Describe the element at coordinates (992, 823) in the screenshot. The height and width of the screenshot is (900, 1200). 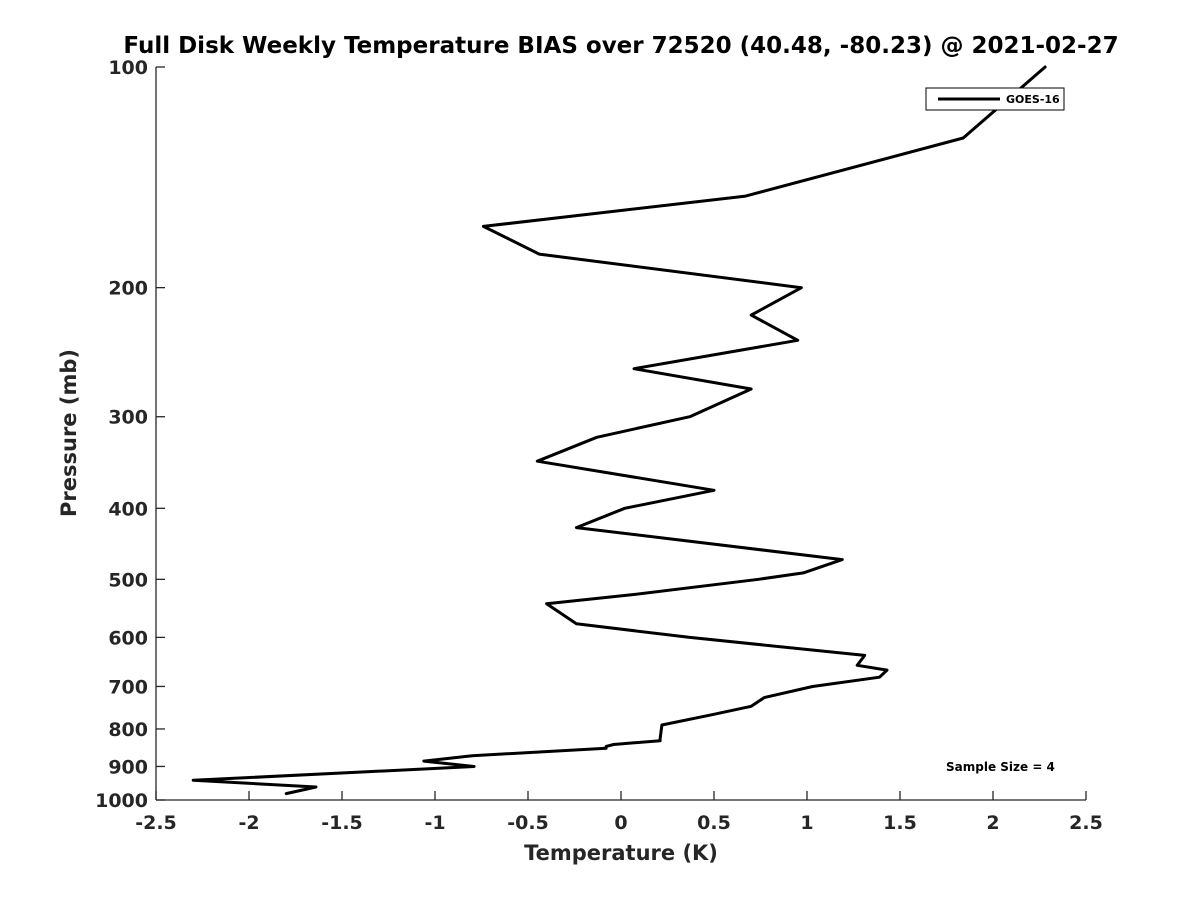
I see `x-tick-label: 2` at that location.